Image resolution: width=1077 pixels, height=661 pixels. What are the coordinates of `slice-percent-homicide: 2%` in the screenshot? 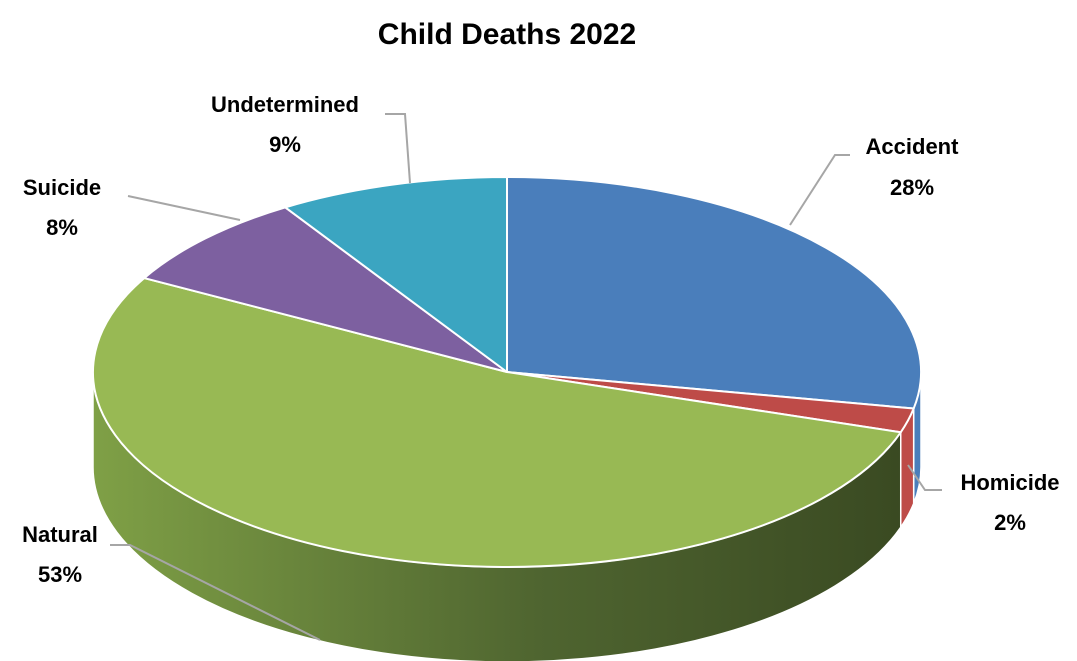 It's located at (1010, 522).